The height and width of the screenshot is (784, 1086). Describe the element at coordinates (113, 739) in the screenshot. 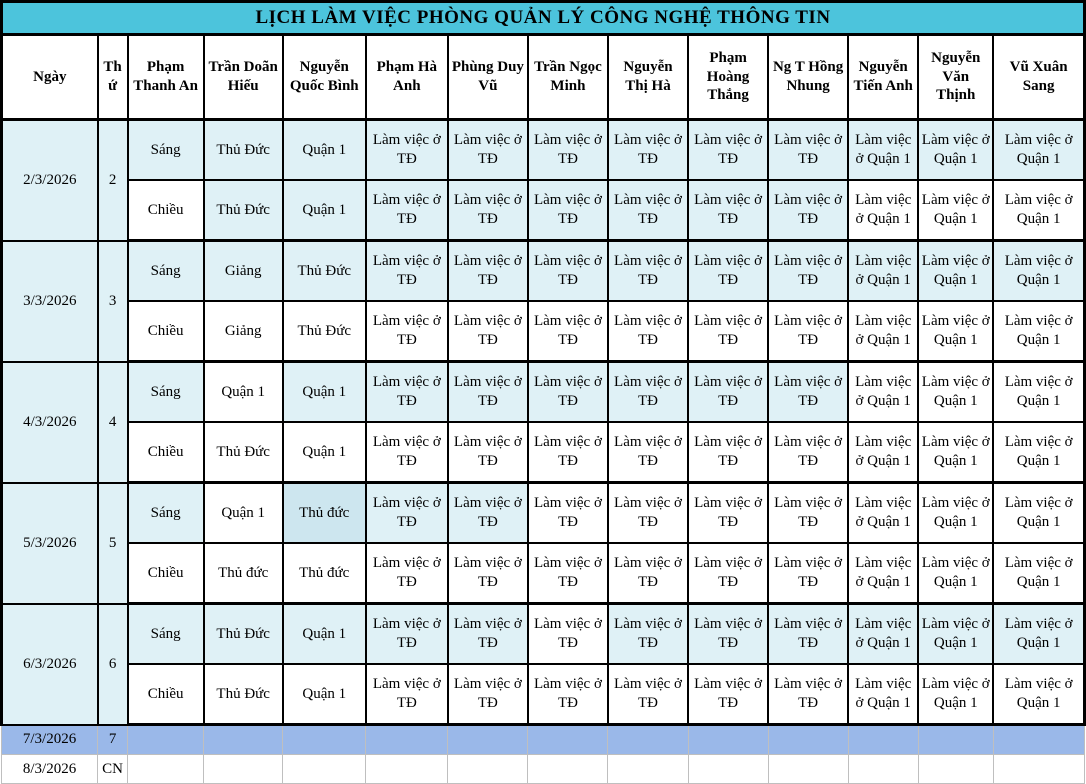

I see `weekday-cell: 7` at that location.